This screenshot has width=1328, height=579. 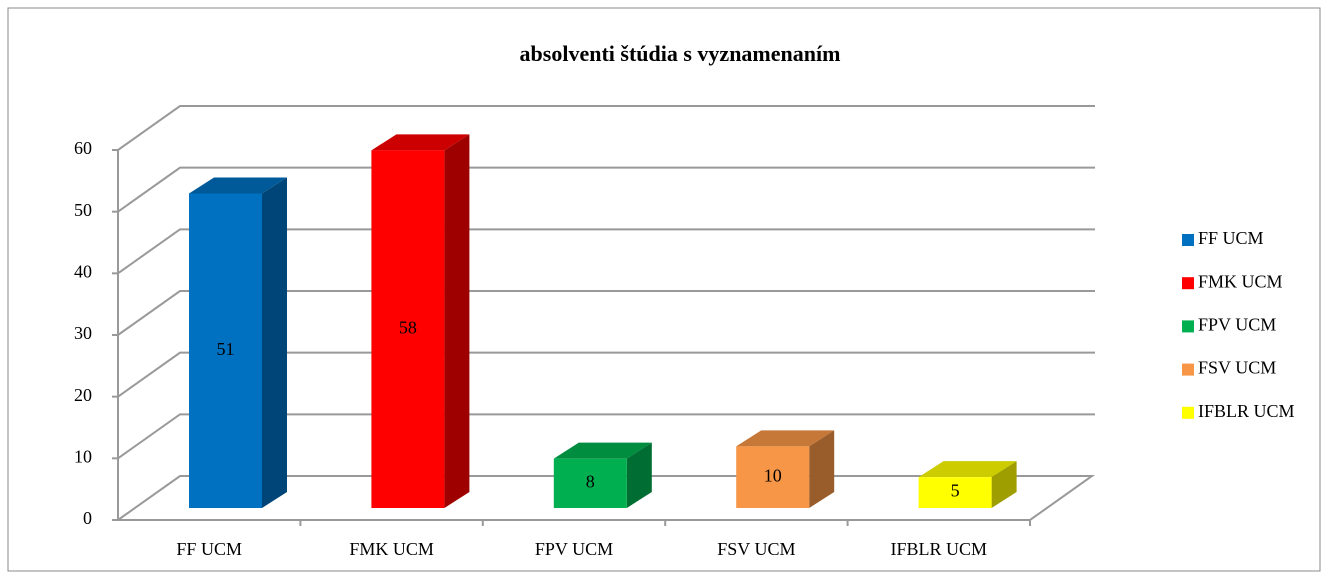 I want to click on data-label: 58, so click(x=408, y=327).